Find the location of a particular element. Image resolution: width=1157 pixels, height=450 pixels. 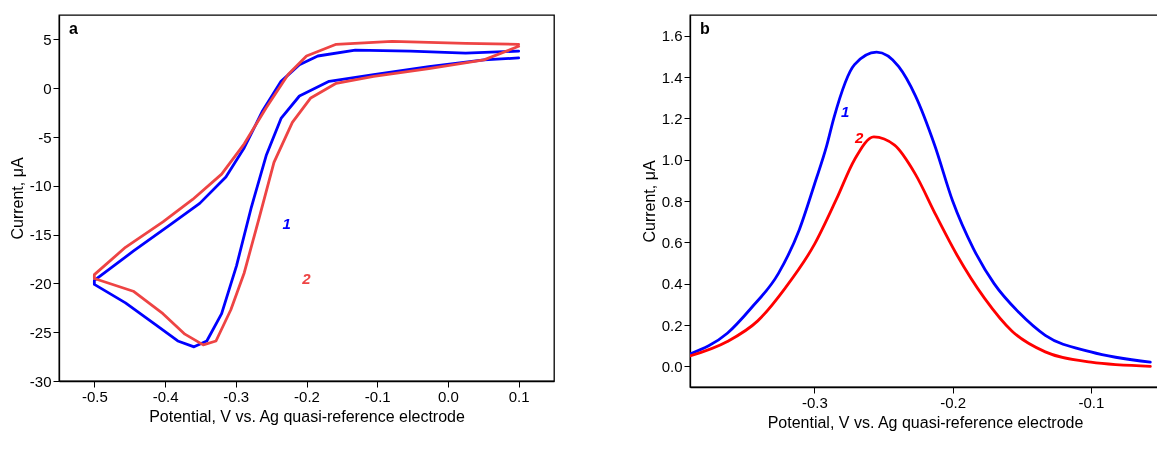

y-tick-label: 1.2 is located at coordinates (672, 118).